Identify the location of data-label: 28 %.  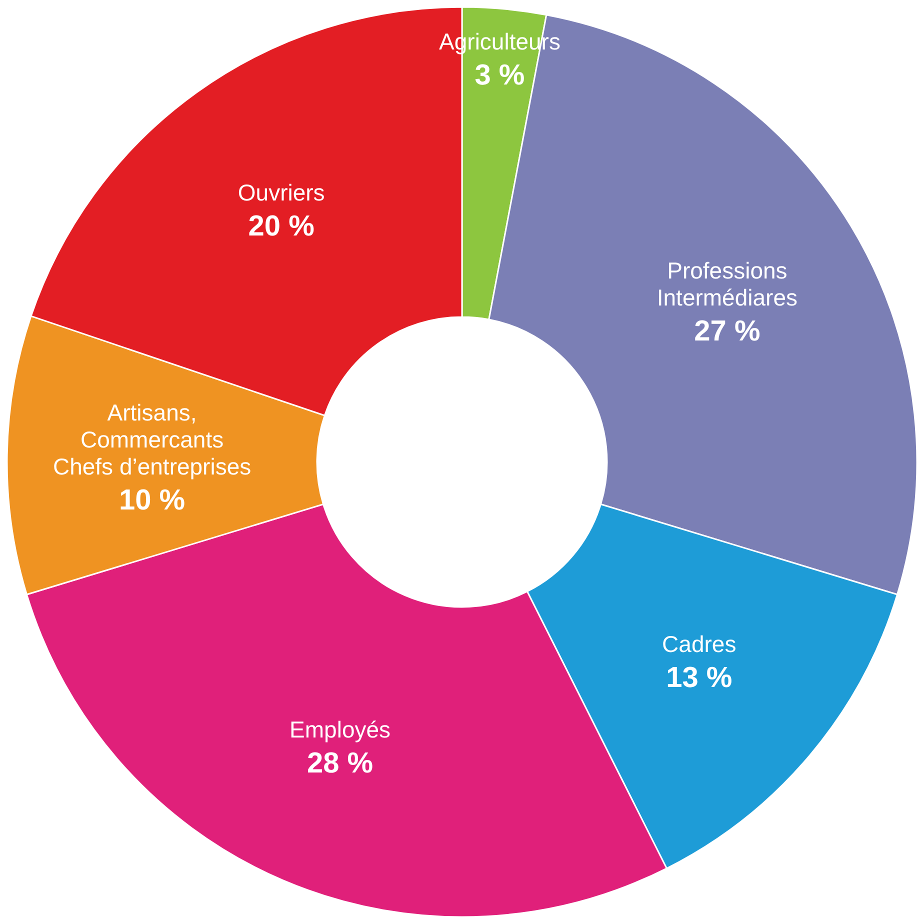
(340, 764).